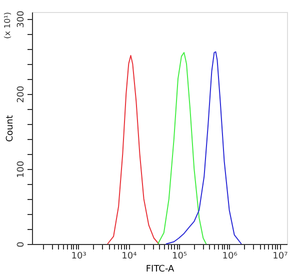  Describe the element at coordinates (160, 269) in the screenshot. I see `x-axis-title: FITC-A` at that location.